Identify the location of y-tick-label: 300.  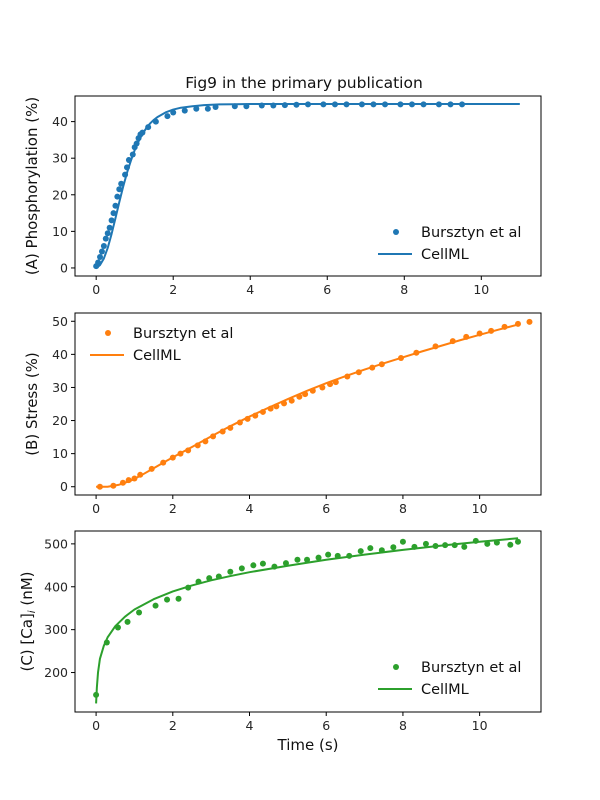
(56, 629).